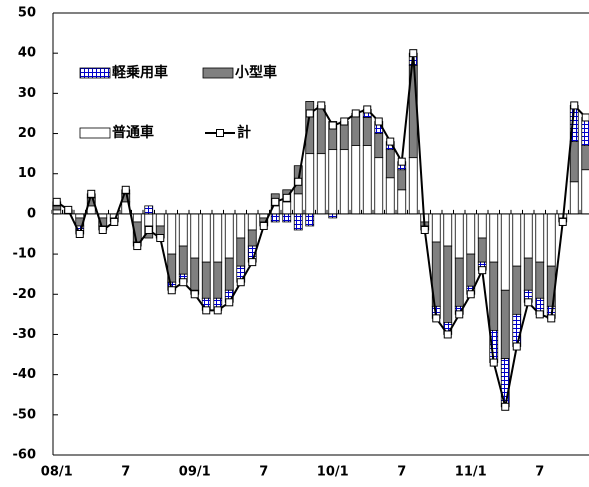  What do you see at coordinates (140, 72) in the screenshot?
I see `legend-label: 軽乗用車` at bounding box center [140, 72].